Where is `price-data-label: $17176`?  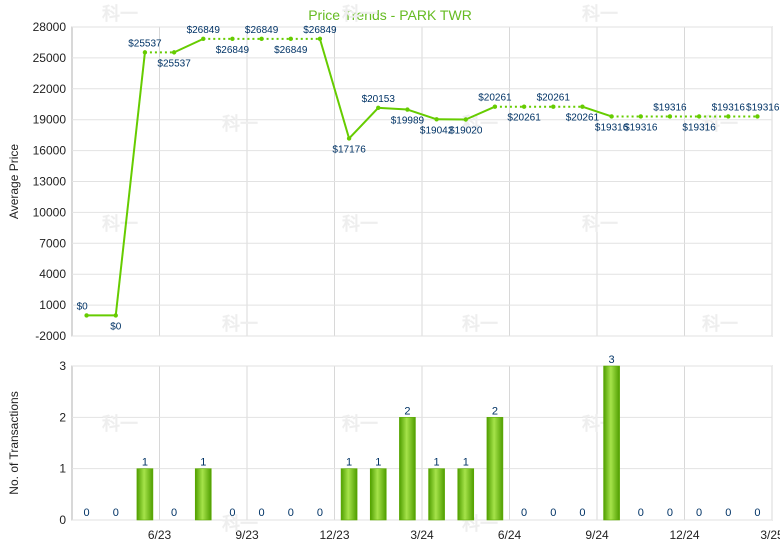
price-data-label: $17176 is located at coordinates (349, 149).